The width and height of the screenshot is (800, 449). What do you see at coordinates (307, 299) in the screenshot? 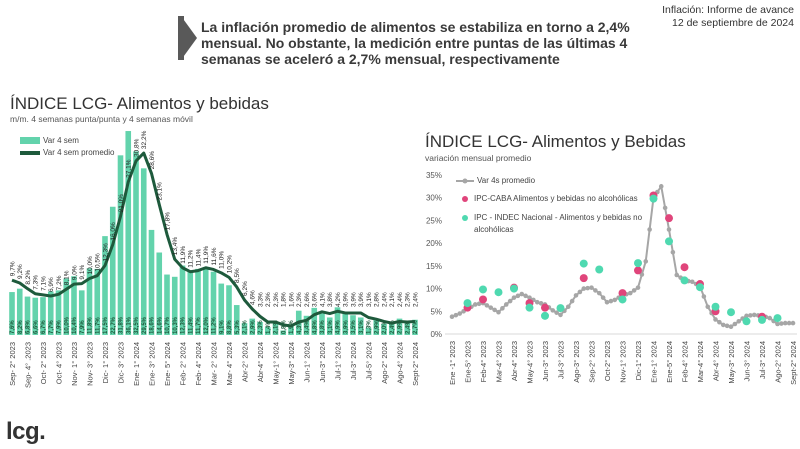
I see `line-value-label: 2,6%` at bounding box center [307, 299].